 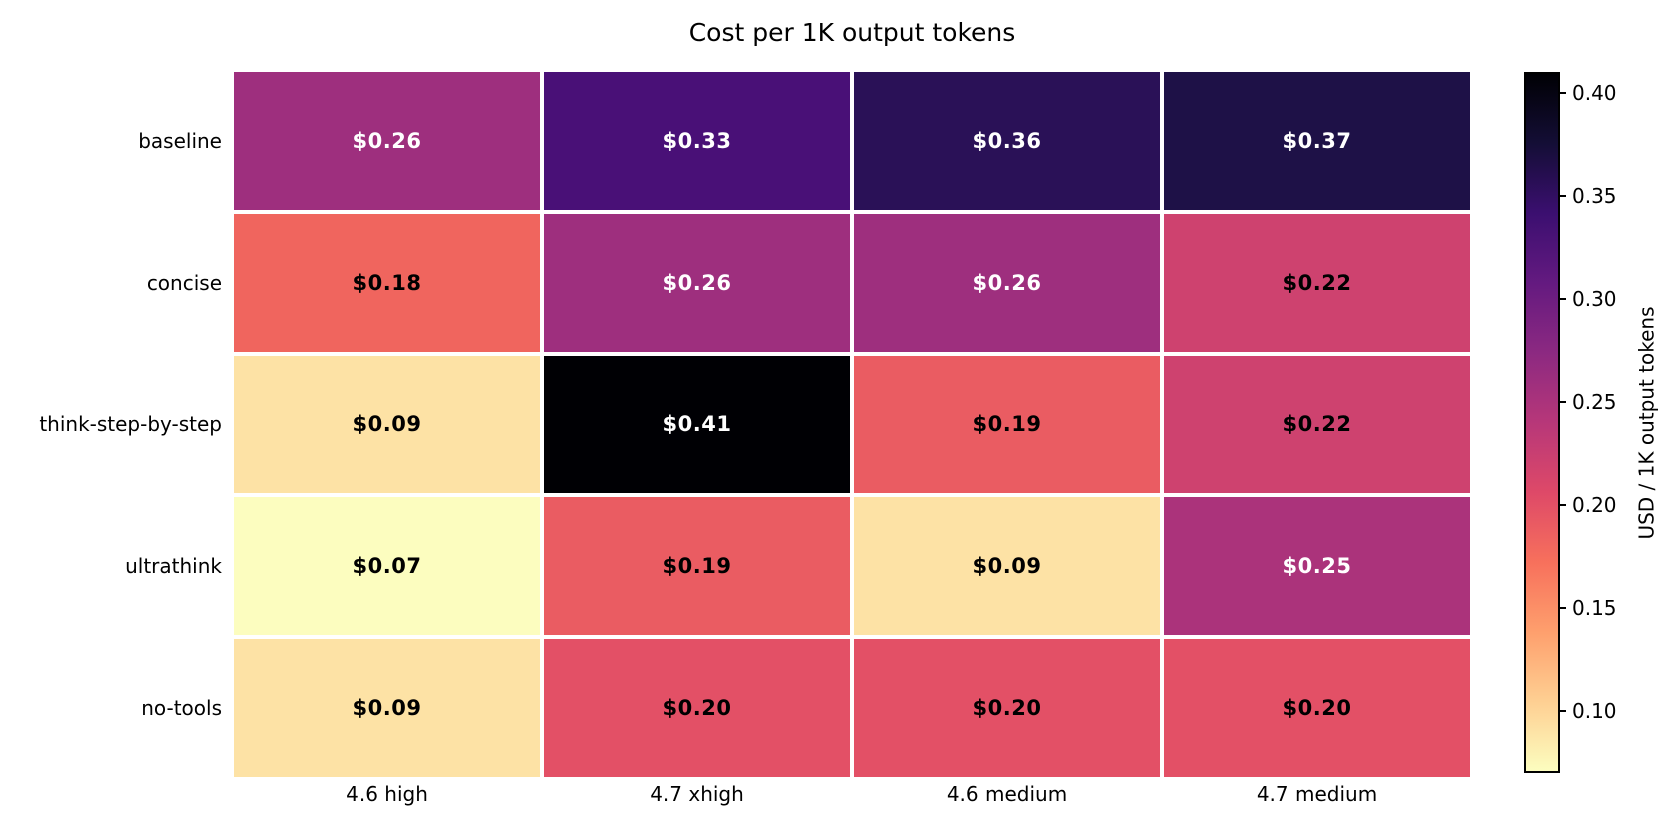 I want to click on heatmap-cell: $0.07, so click(x=387, y=566).